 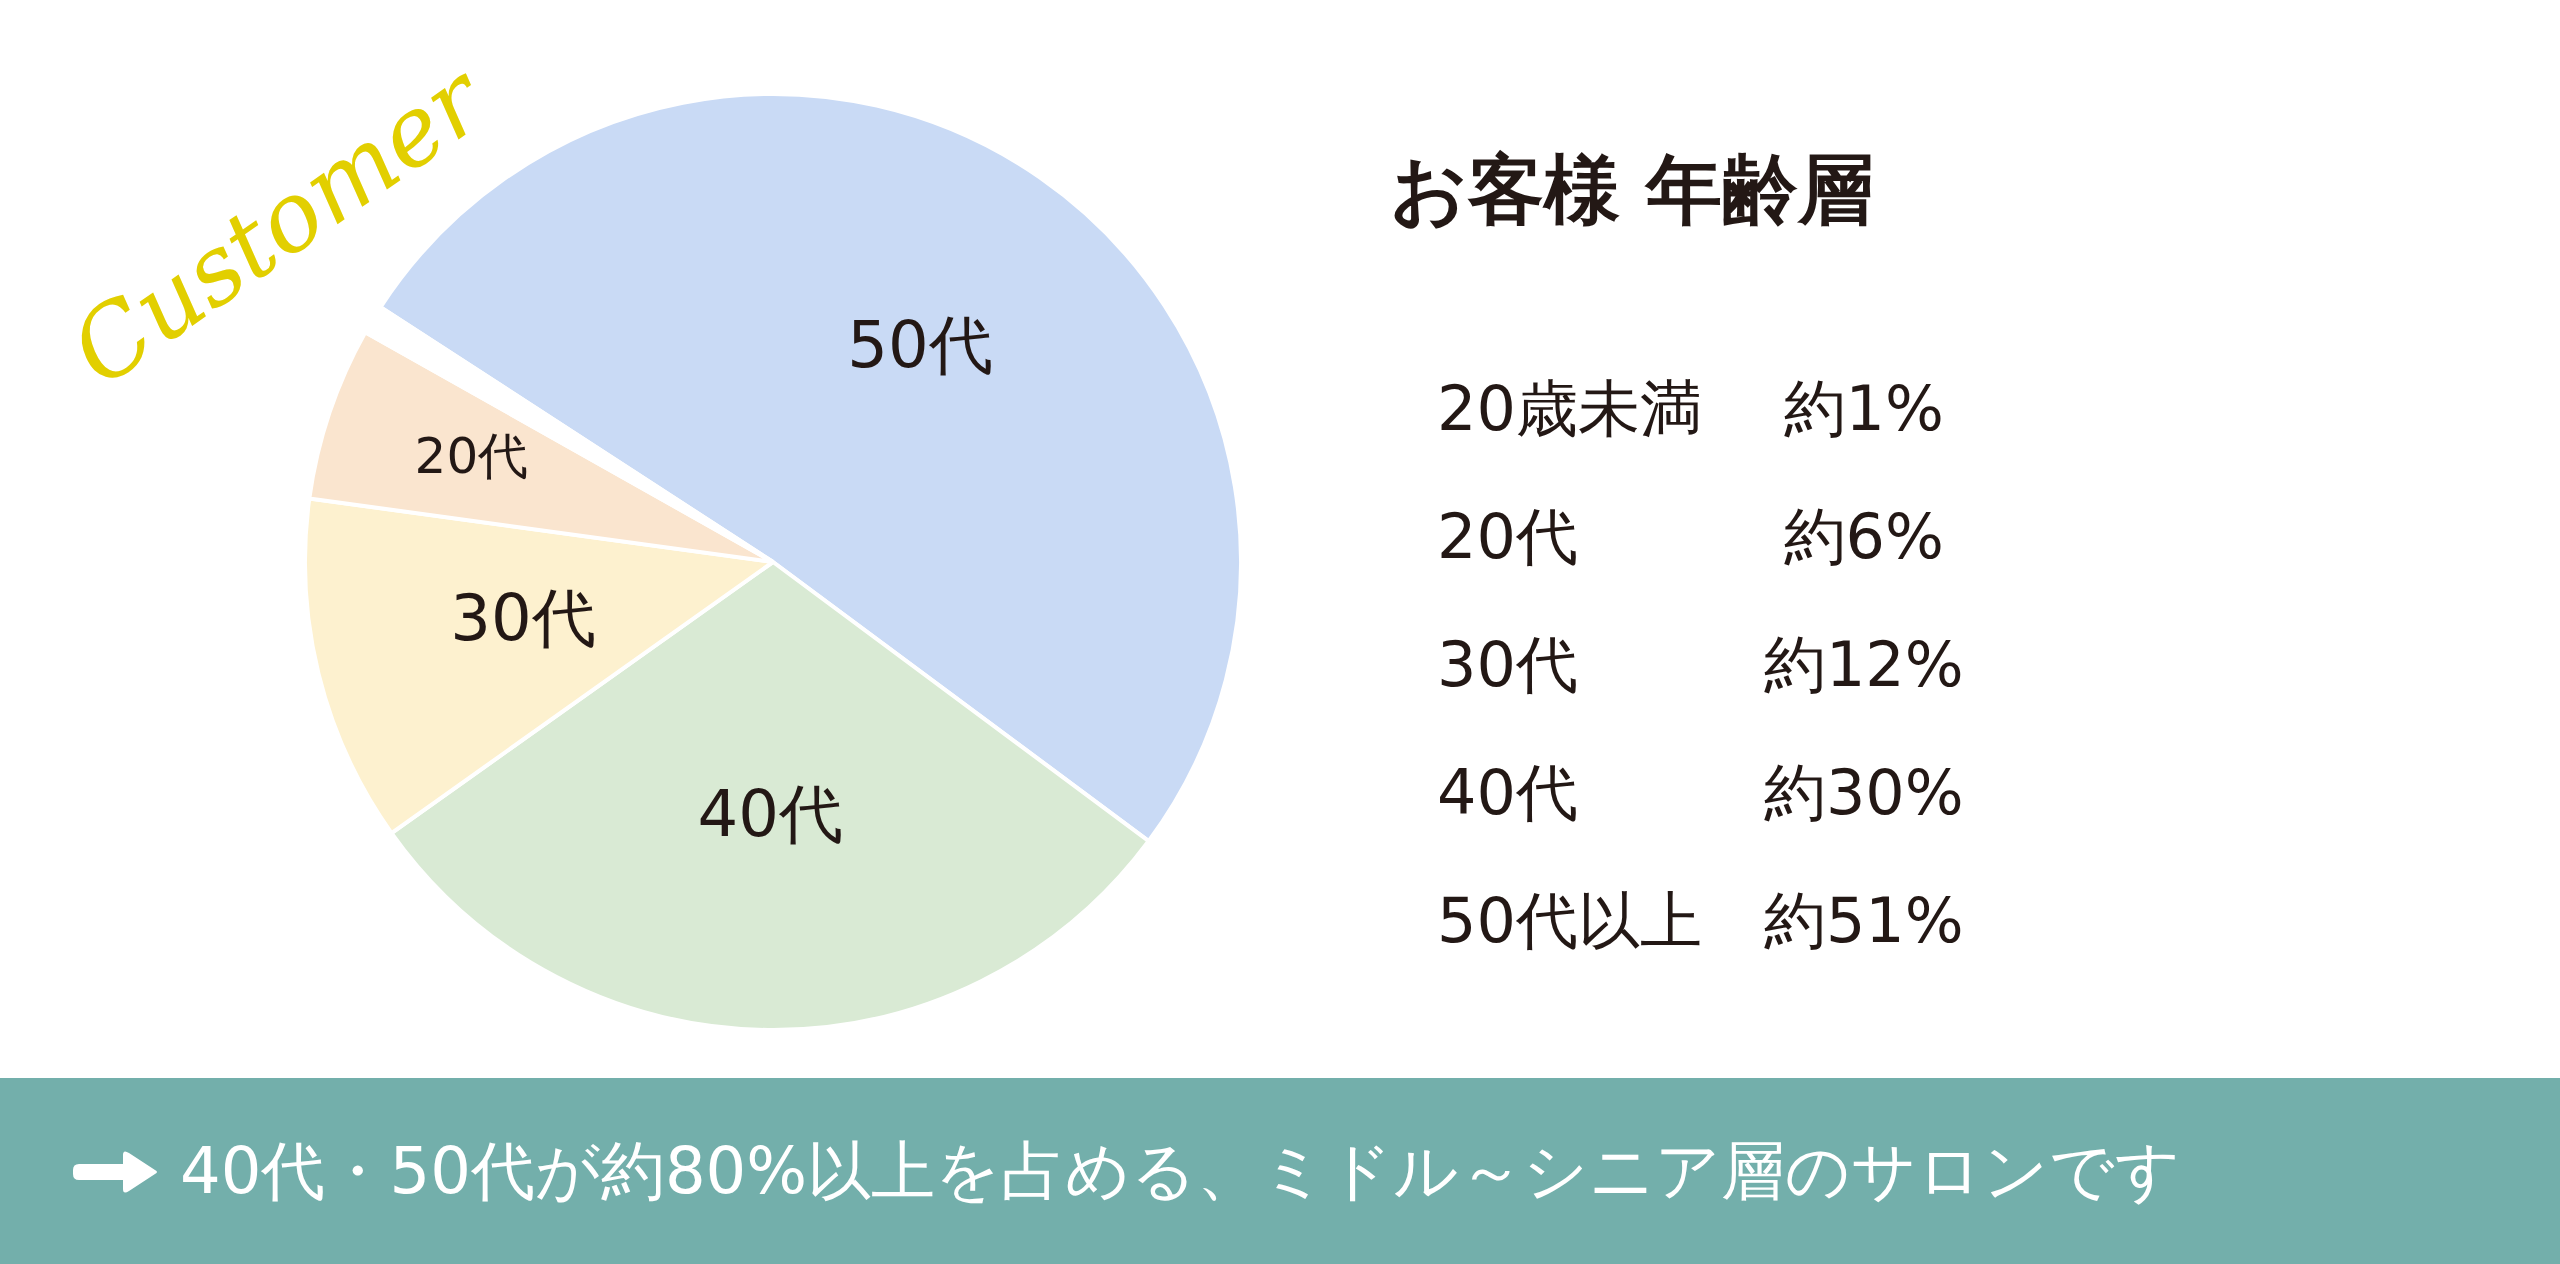 What do you see at coordinates (1691, 409) in the screenshot?
I see `text: 20歳未満 約1%` at bounding box center [1691, 409].